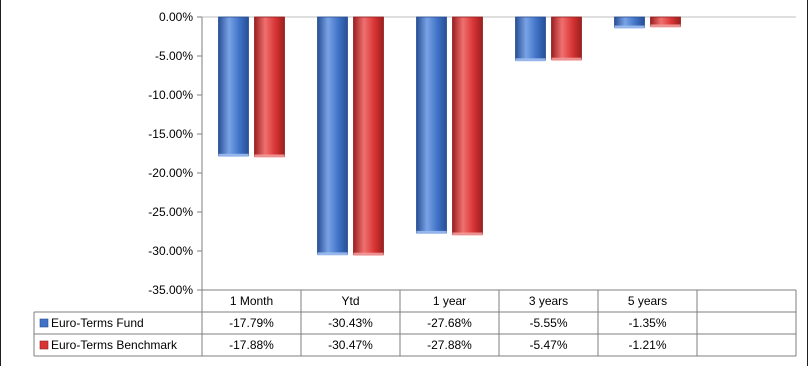 The width and height of the screenshot is (810, 368). I want to click on data-label: -30.47%, so click(350, 345).